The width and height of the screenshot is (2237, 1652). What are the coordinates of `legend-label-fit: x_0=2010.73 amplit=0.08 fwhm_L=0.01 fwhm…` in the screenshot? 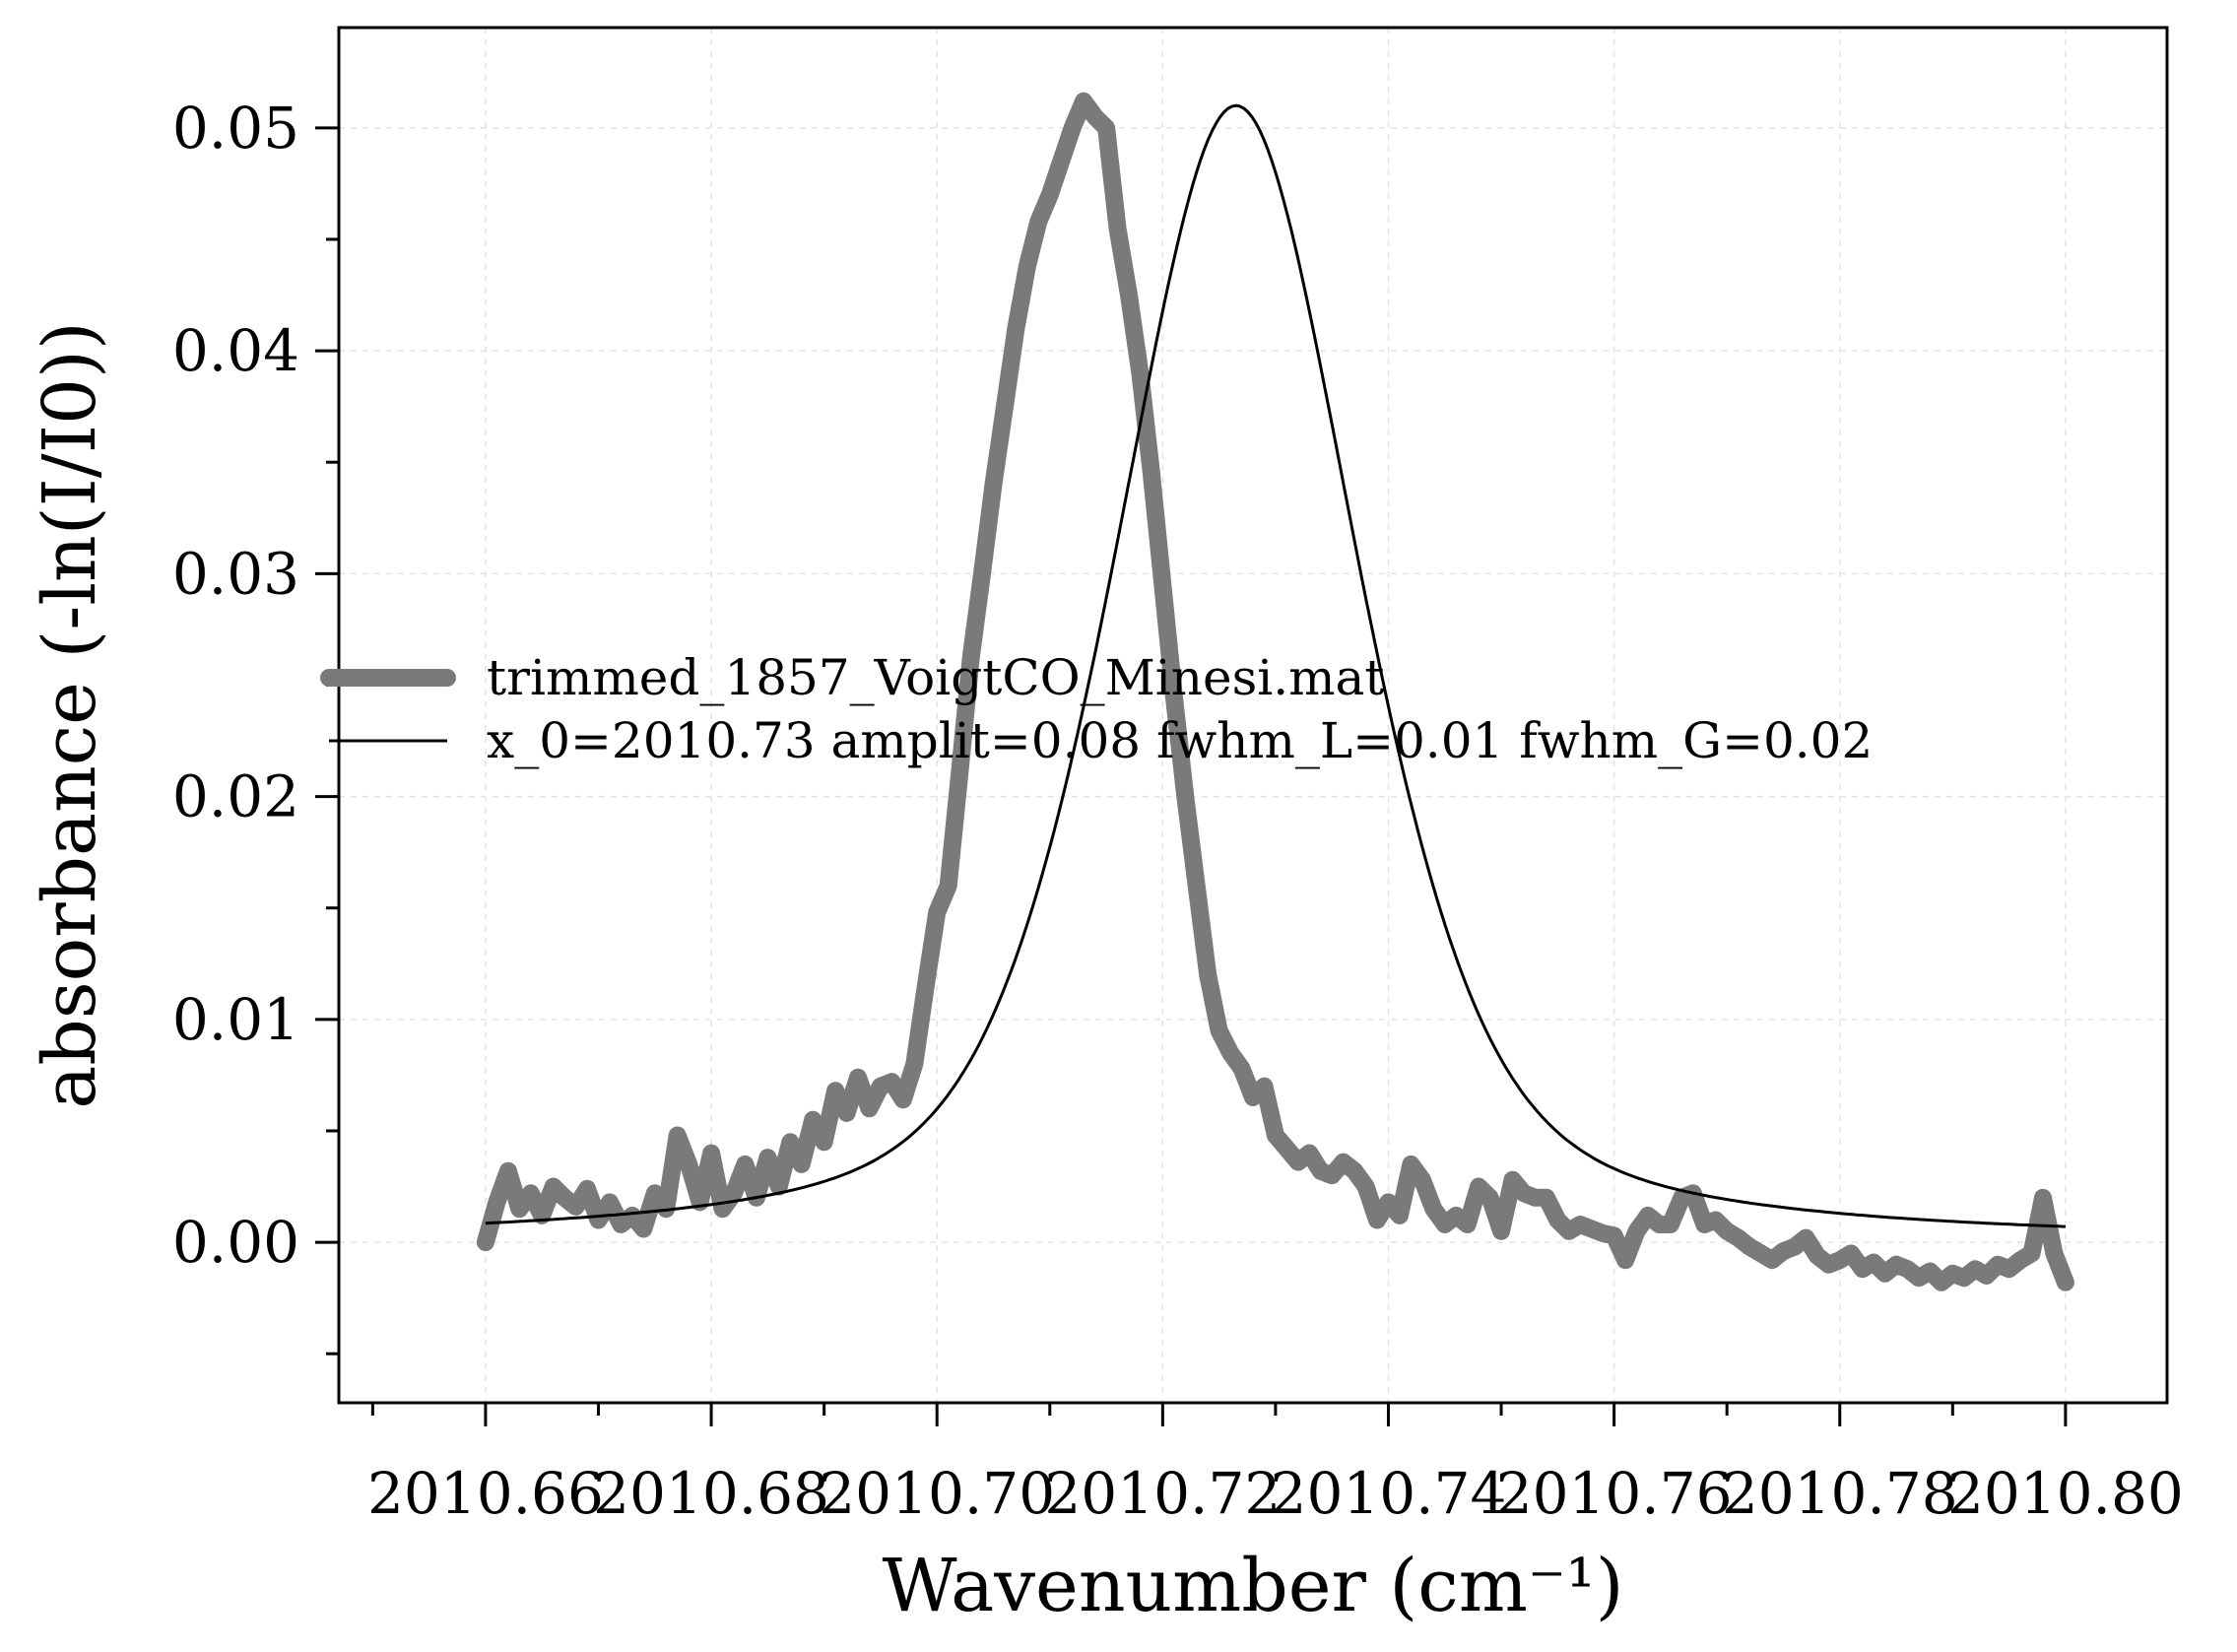 It's located at (1180, 741).